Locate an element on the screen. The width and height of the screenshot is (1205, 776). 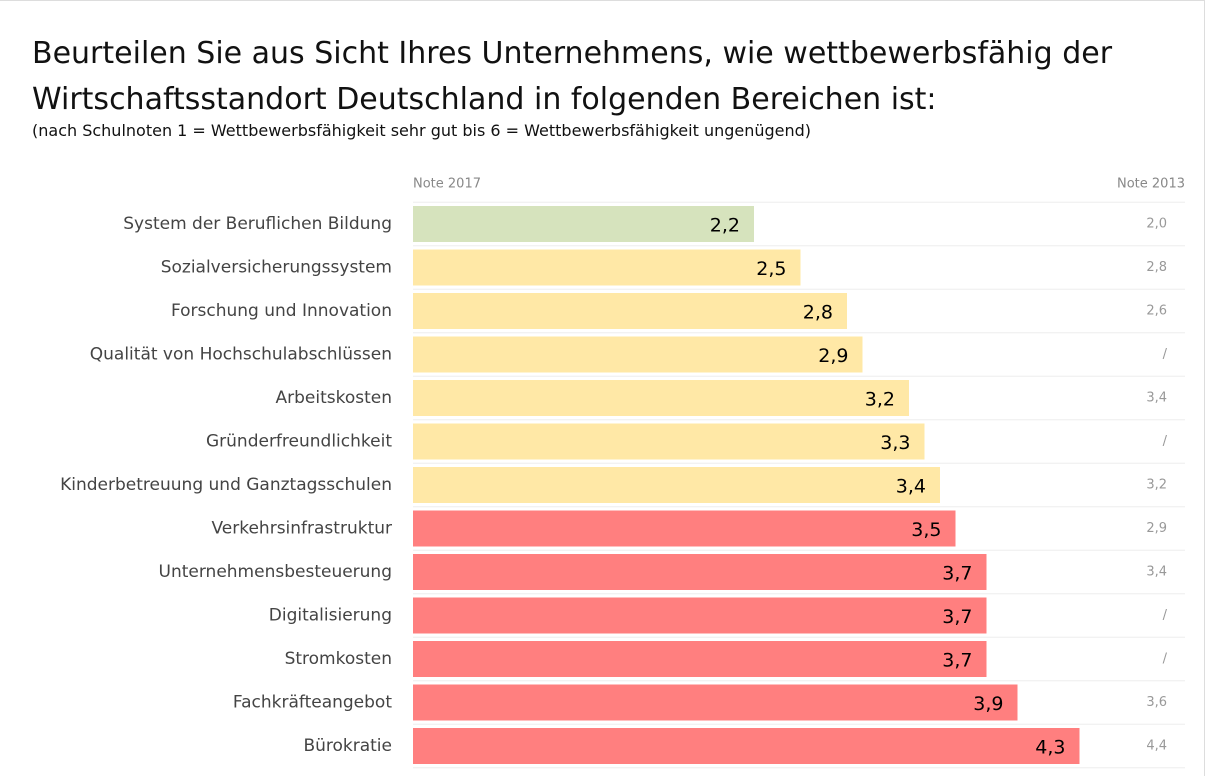
value-label: 4,3 is located at coordinates (1050, 748).